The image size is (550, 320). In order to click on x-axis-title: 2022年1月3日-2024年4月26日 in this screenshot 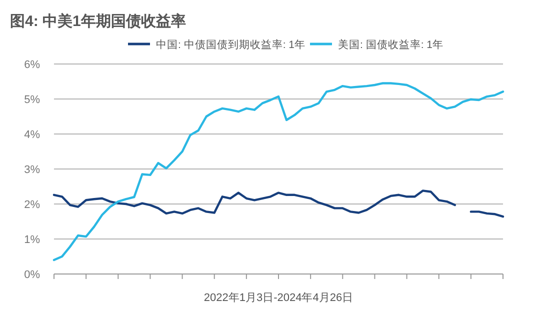, I will do `click(279, 298)`.